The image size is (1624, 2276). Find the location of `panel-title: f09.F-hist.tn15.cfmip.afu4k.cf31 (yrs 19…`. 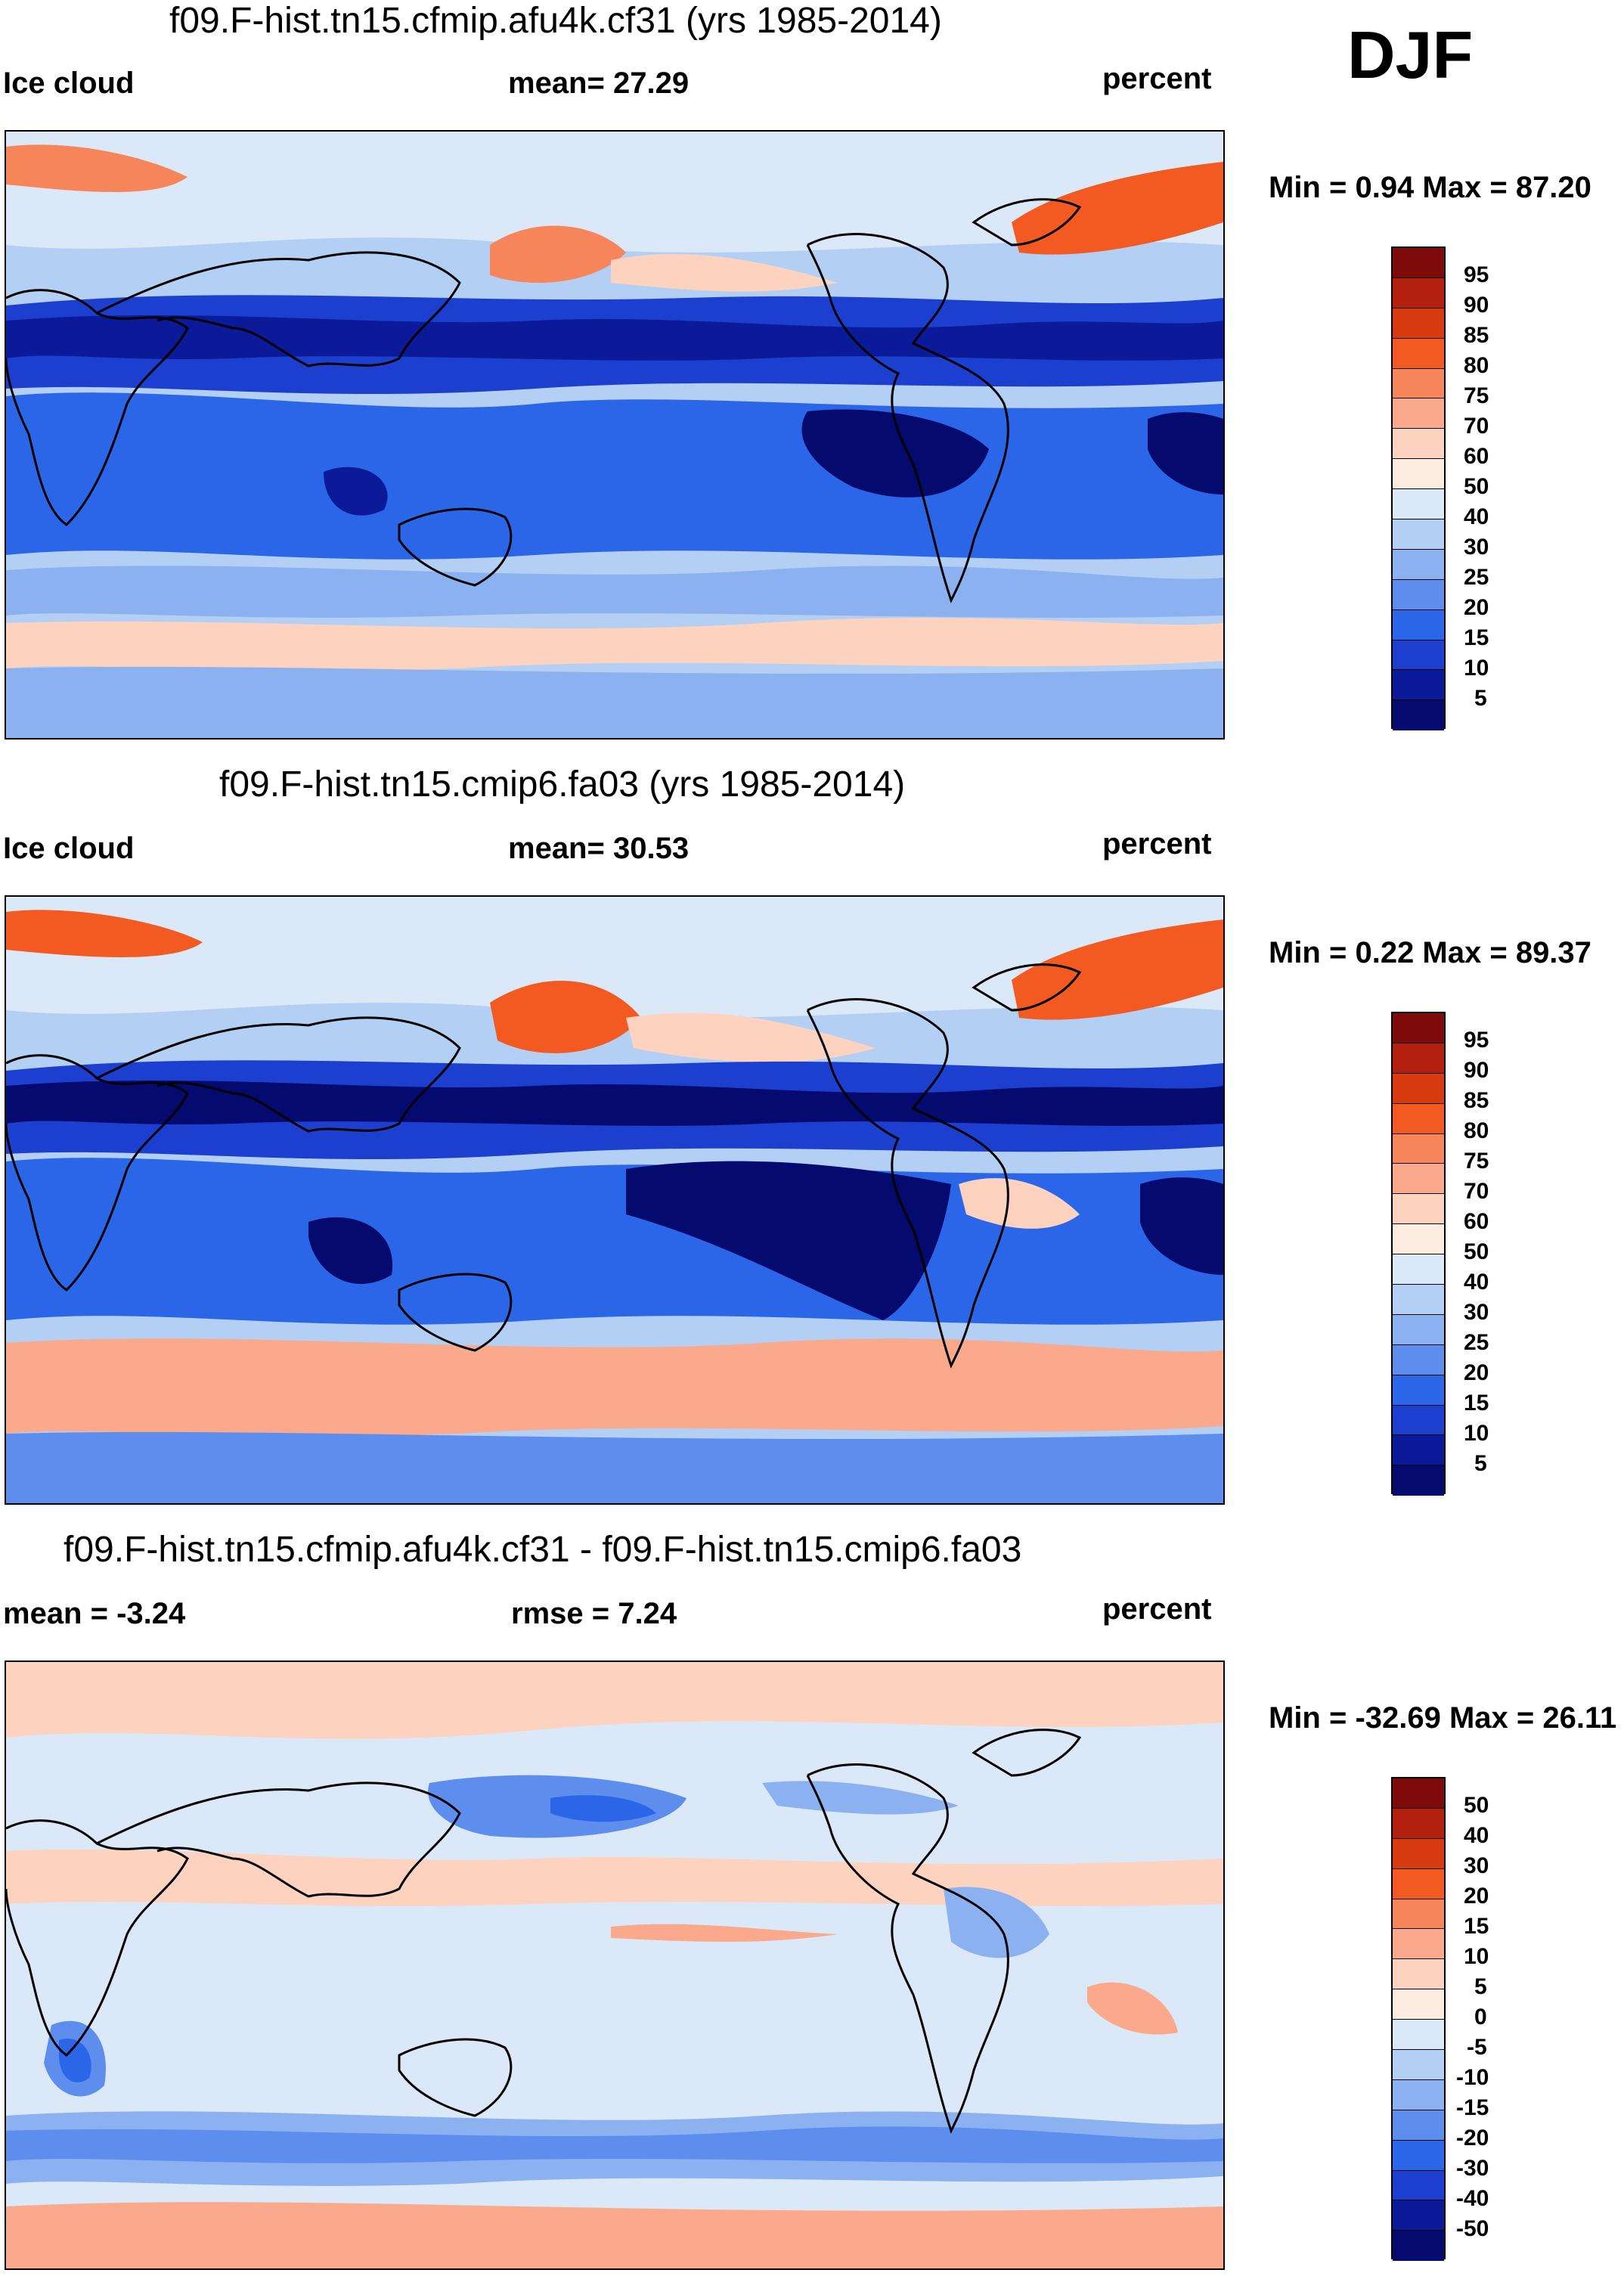

panel-title: f09.F-hist.tn15.cfmip.afu4k.cf31 (yrs 19… is located at coordinates (555, 21).